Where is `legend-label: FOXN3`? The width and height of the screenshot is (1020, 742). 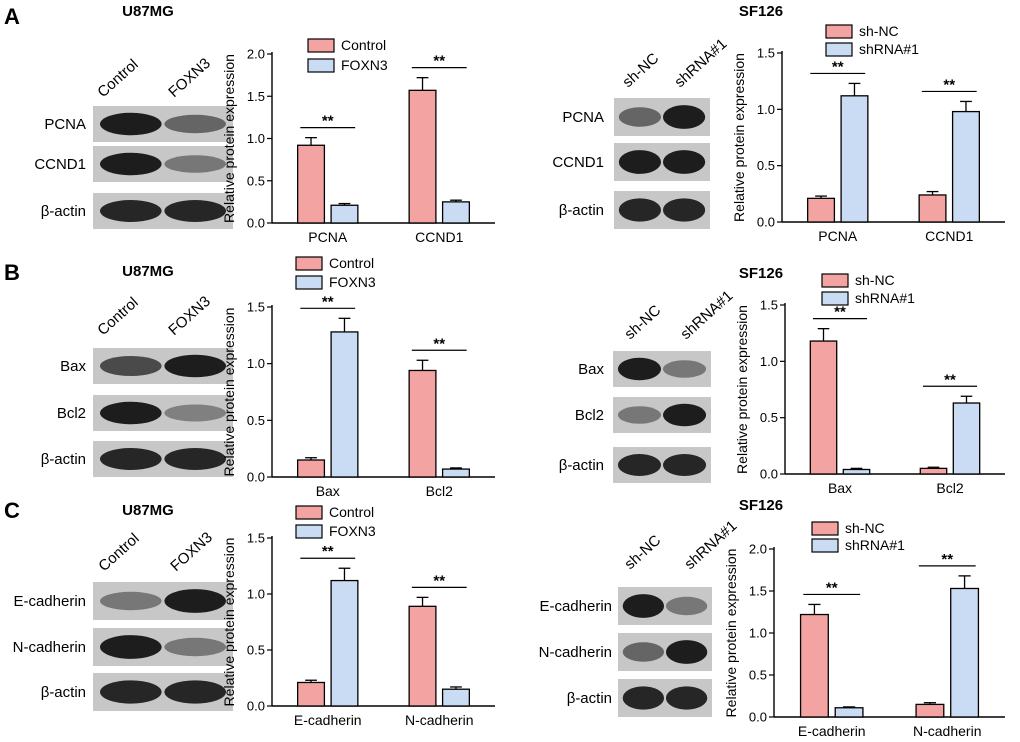
legend-label: FOXN3 is located at coordinates (352, 282).